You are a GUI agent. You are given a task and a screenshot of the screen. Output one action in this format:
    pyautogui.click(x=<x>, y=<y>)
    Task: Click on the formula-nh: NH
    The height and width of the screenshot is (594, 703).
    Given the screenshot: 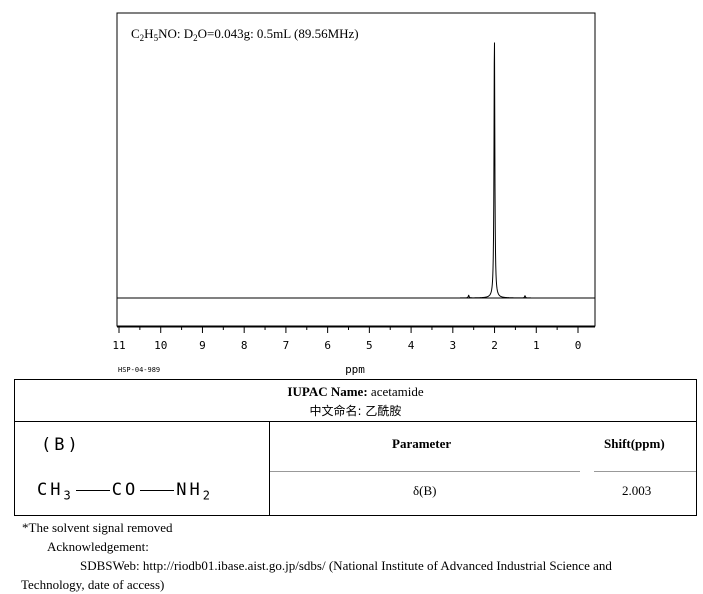 What is the action you would take?
    pyautogui.click(x=189, y=490)
    